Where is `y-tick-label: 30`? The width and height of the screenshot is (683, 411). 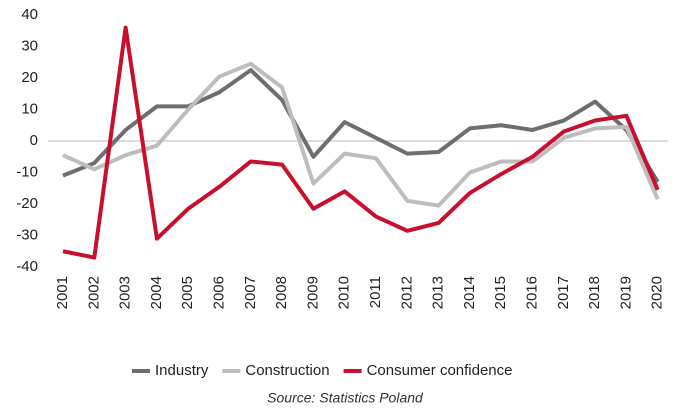 y-tick-label: 30 is located at coordinates (29, 45).